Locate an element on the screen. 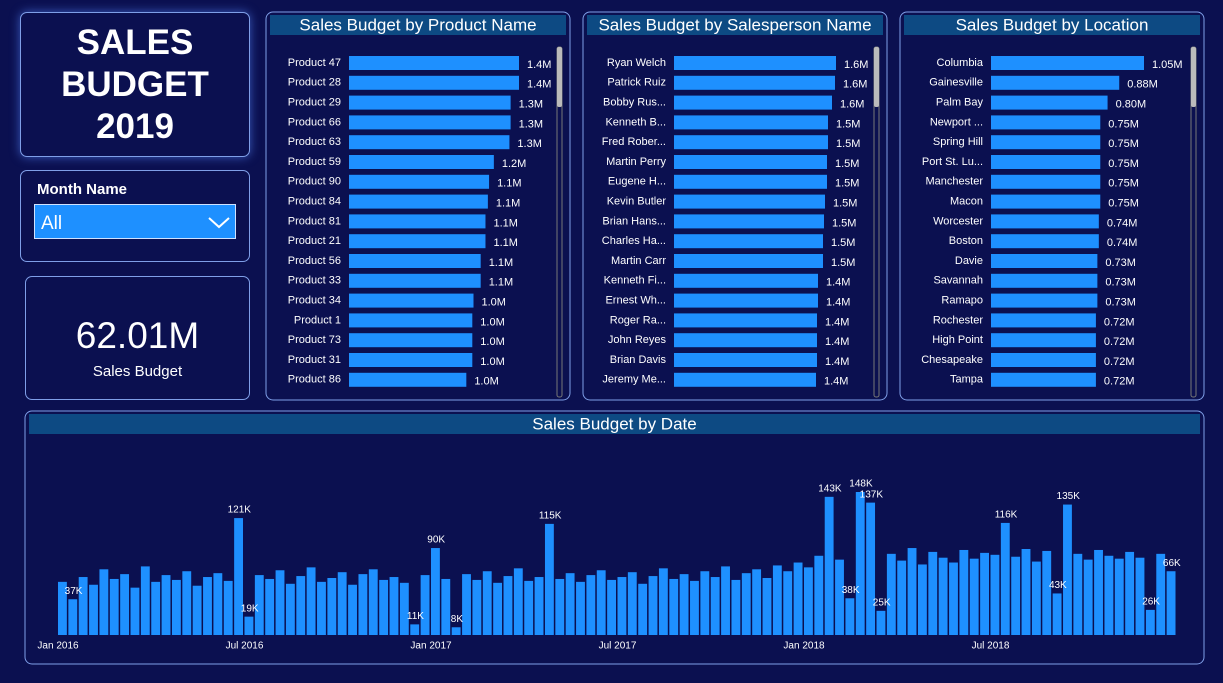 The width and height of the screenshot is (1223, 683). category-label: Patrick Ruiz is located at coordinates (636, 83).